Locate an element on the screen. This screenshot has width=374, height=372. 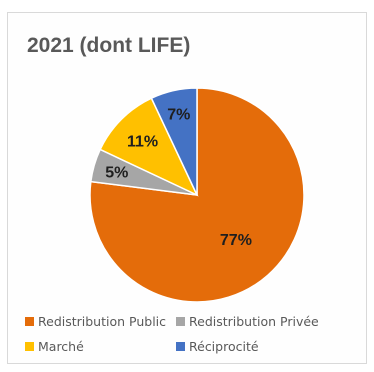
pie-slice-reciprocite is located at coordinates (174, 141).